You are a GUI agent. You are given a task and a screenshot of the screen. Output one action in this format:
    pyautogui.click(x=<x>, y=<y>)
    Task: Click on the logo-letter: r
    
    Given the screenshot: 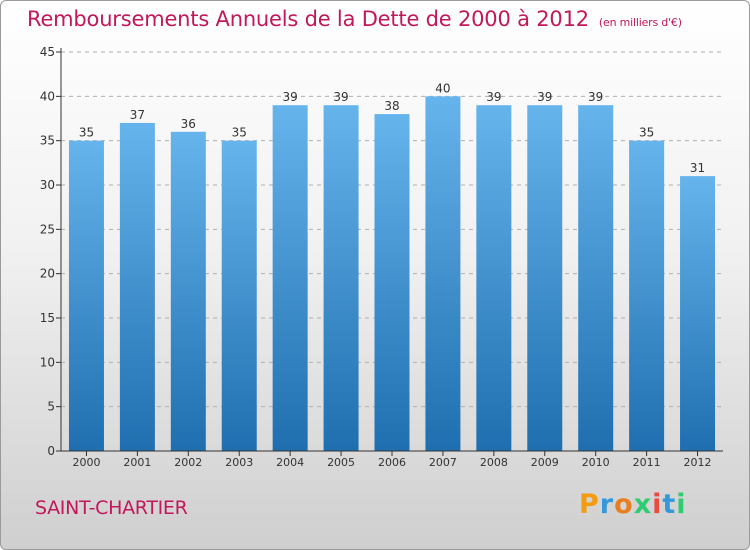 What is the action you would take?
    pyautogui.click(x=607, y=504)
    